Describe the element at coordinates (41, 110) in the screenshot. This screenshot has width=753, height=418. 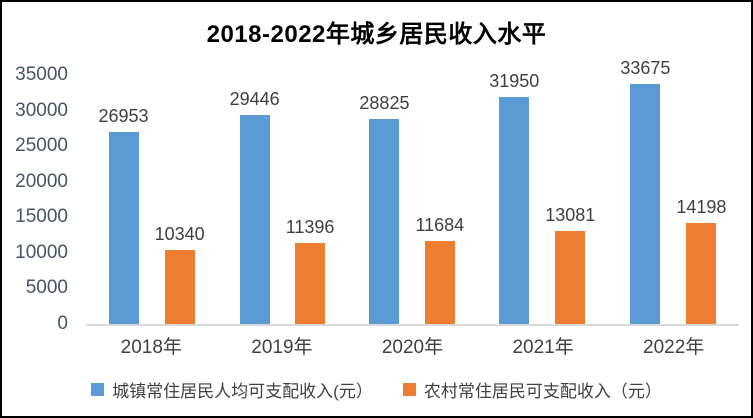
I see `y-tick-label: 30000` at that location.